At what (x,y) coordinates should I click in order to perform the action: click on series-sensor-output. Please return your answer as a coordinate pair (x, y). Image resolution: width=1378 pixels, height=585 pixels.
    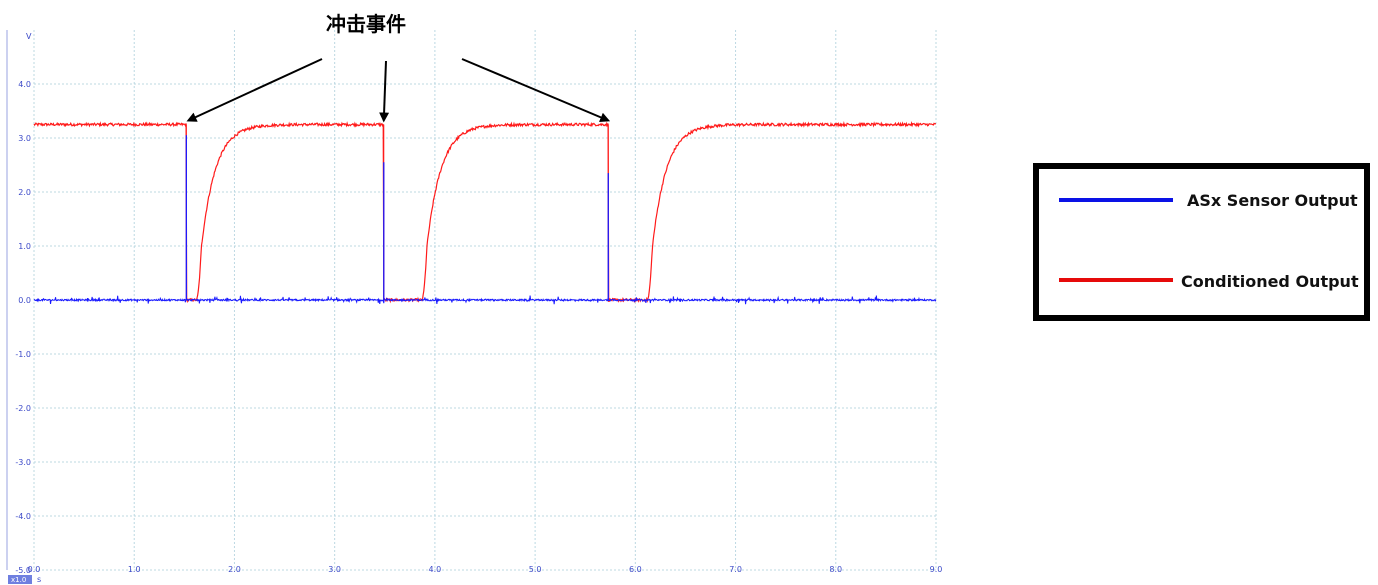
    Looking at the image, I should click on (485, 300).